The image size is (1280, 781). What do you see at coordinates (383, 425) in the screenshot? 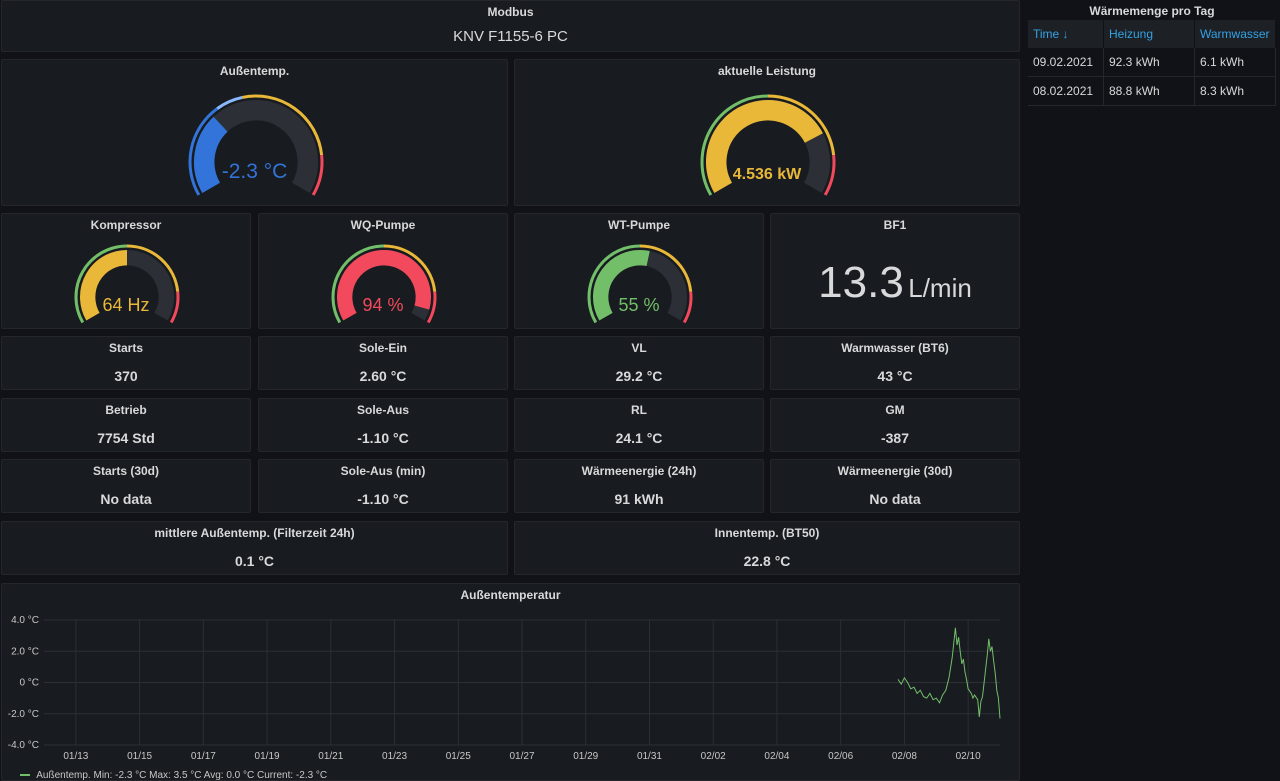
I see `sole-aus-stat-panel: Sole-Aus -1.10 °C` at bounding box center [383, 425].